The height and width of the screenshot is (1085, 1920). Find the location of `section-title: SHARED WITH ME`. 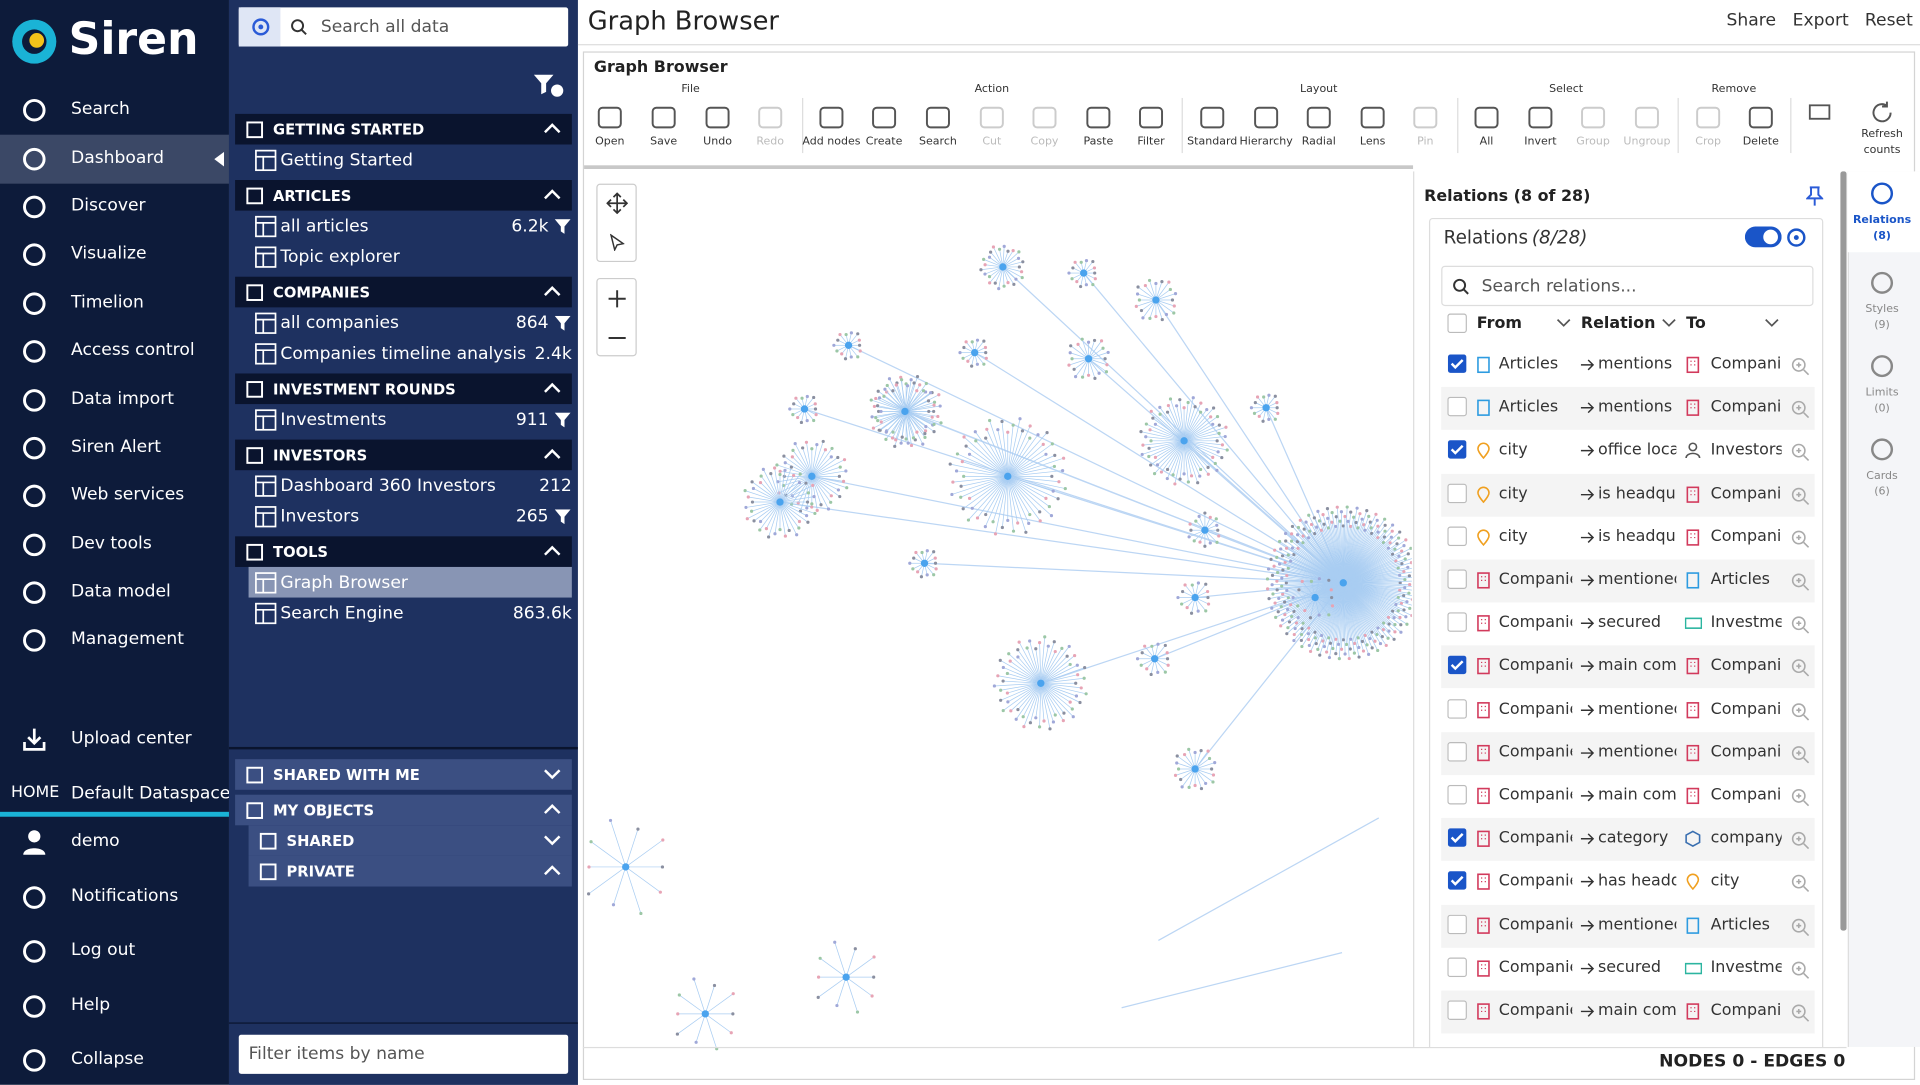

section-title: SHARED WITH ME is located at coordinates (346, 775).